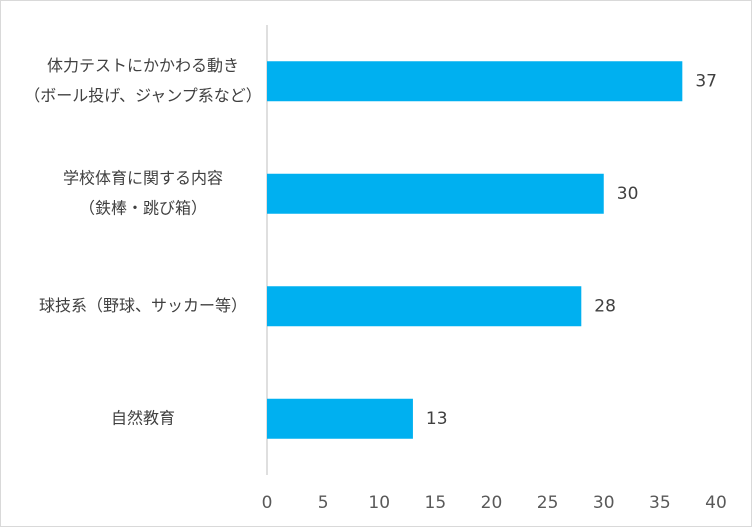 This screenshot has height=528, width=752. Describe the element at coordinates (660, 503) in the screenshot. I see `x-tick-label-7: 35` at that location.